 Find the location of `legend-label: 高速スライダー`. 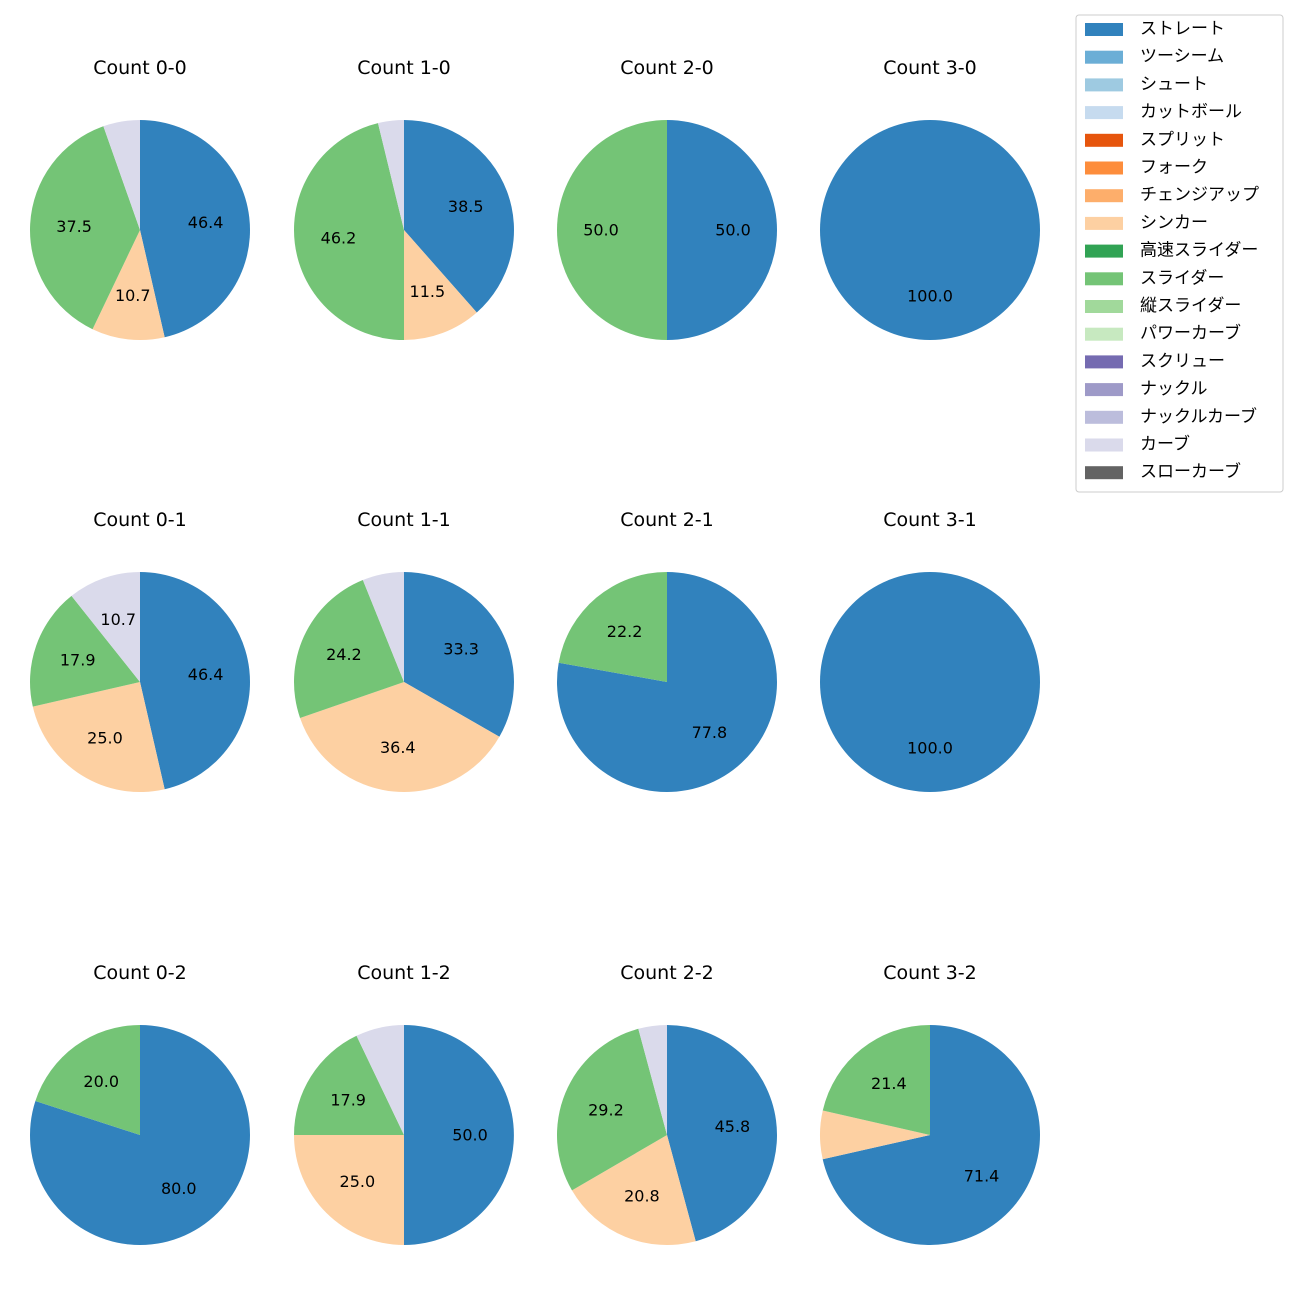

legend-label: 高速スライダー is located at coordinates (1199, 251).